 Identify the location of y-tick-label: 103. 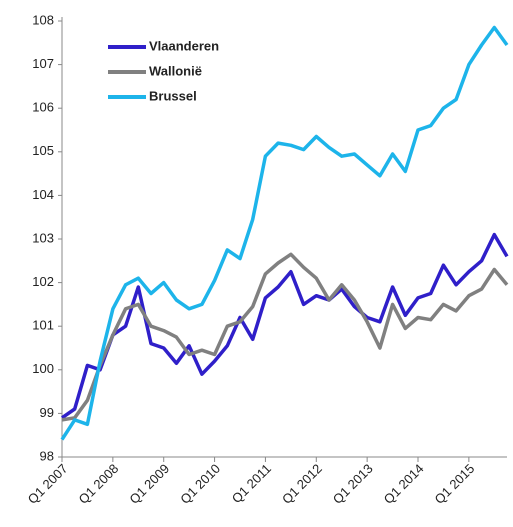
(43, 237).